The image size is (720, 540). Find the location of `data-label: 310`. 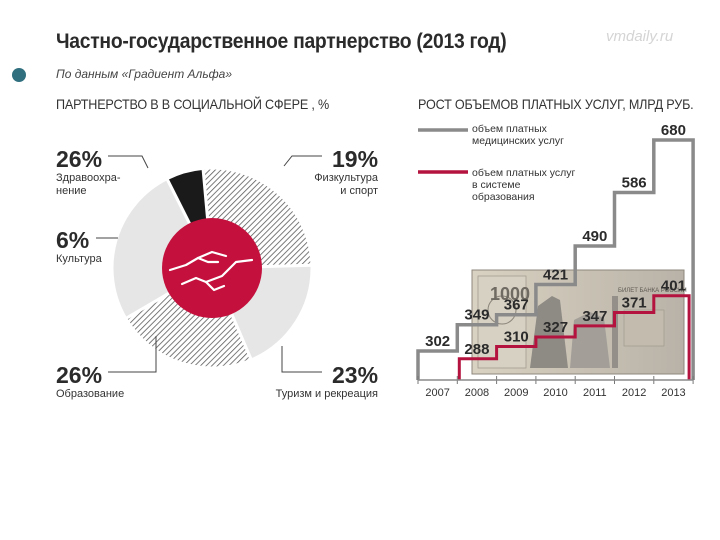

data-label: 310 is located at coordinates (516, 337).